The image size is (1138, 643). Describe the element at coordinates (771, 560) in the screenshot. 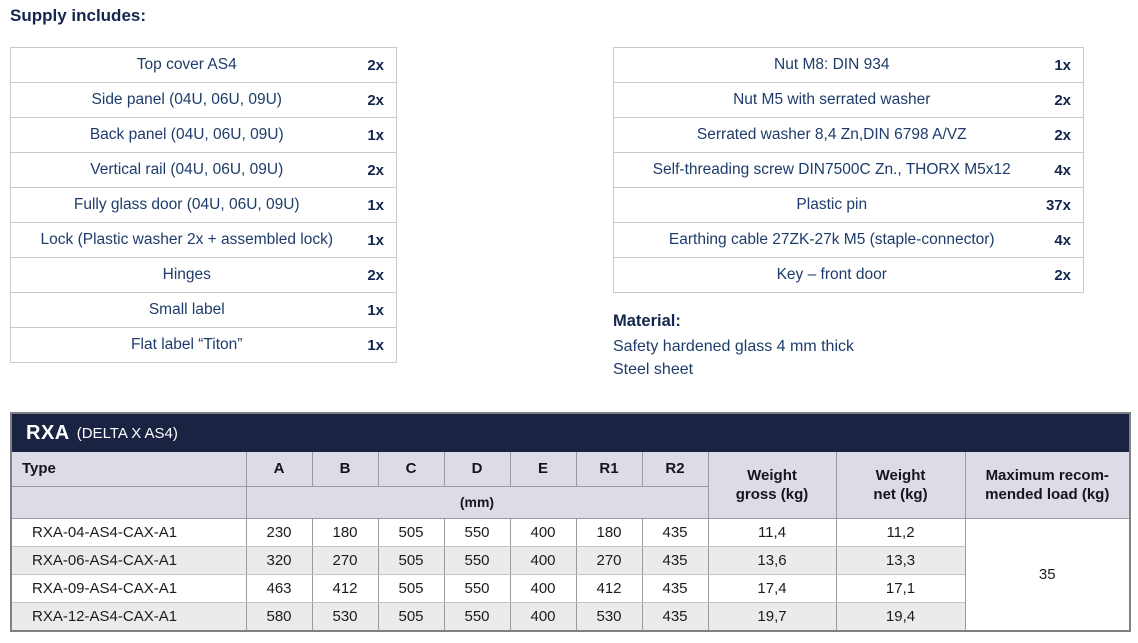

I see `cell-weight-gross: 13,6` at that location.